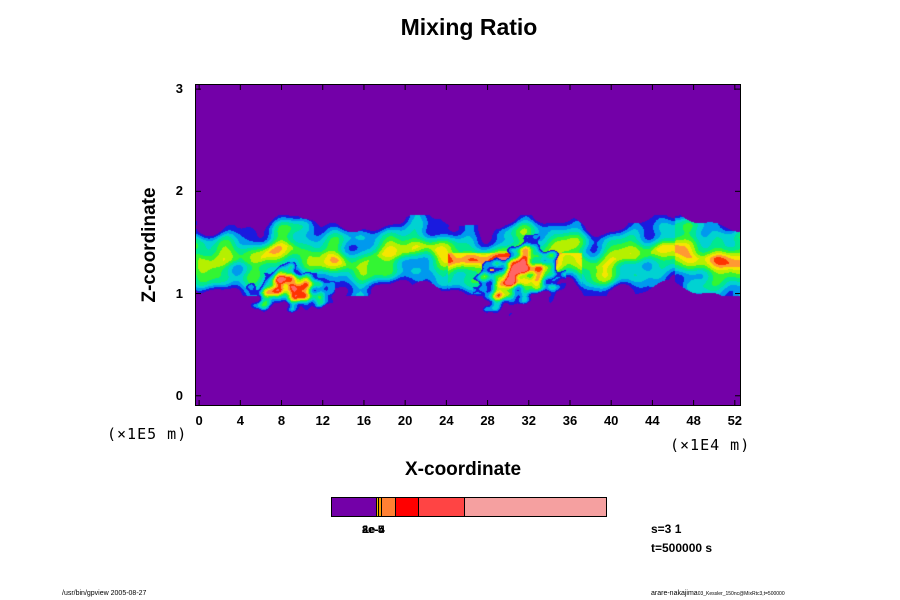  Describe the element at coordinates (364, 420) in the screenshot. I see `x-tick-label: 16` at that location.